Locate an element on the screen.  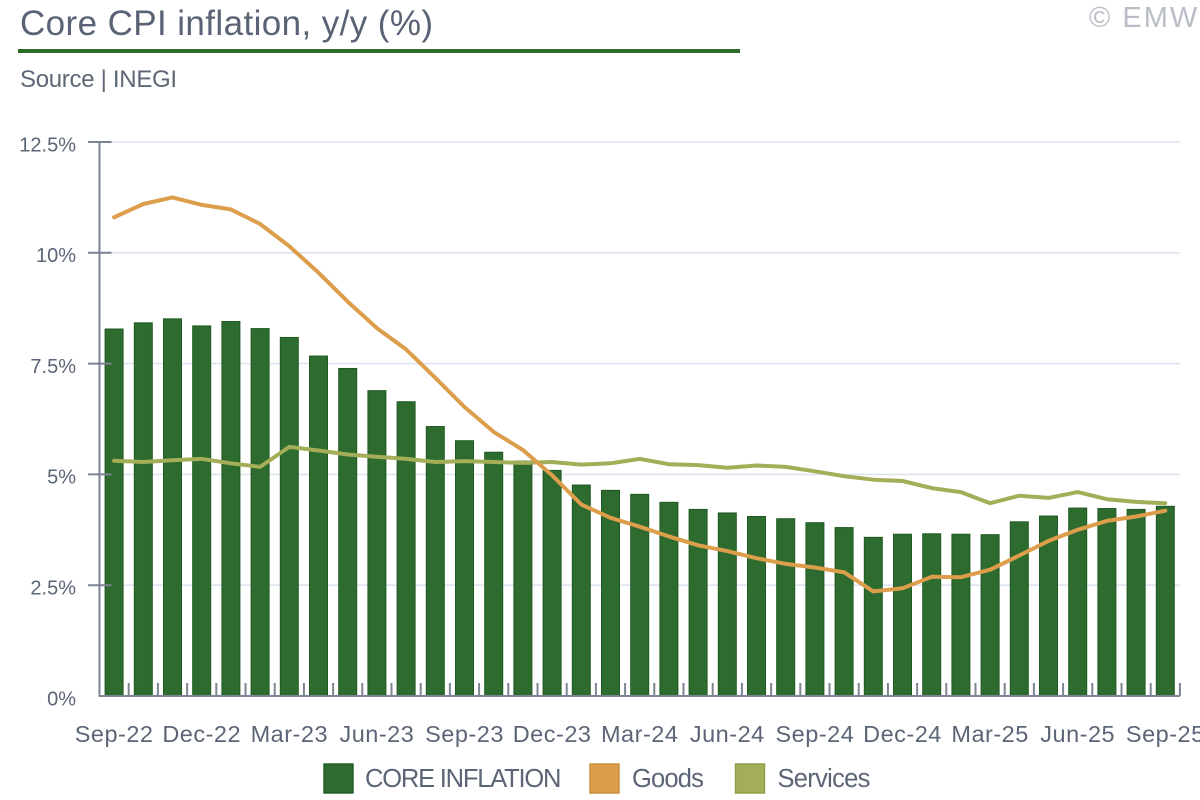
svg-text: 12.5% is located at coordinates (47, 145).